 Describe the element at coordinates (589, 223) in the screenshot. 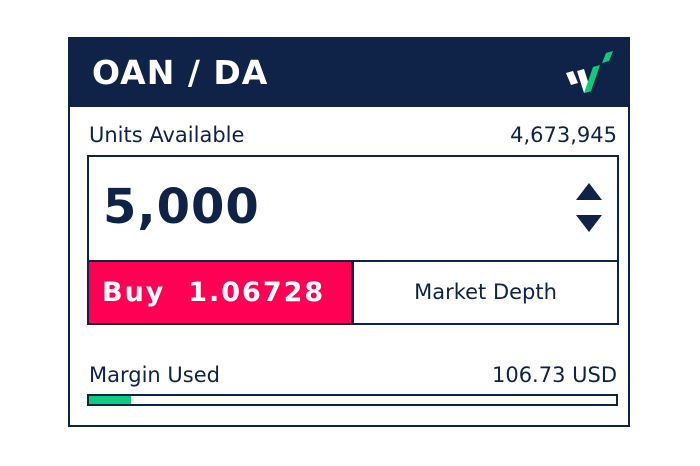

I see `triangle-down-icon` at that location.